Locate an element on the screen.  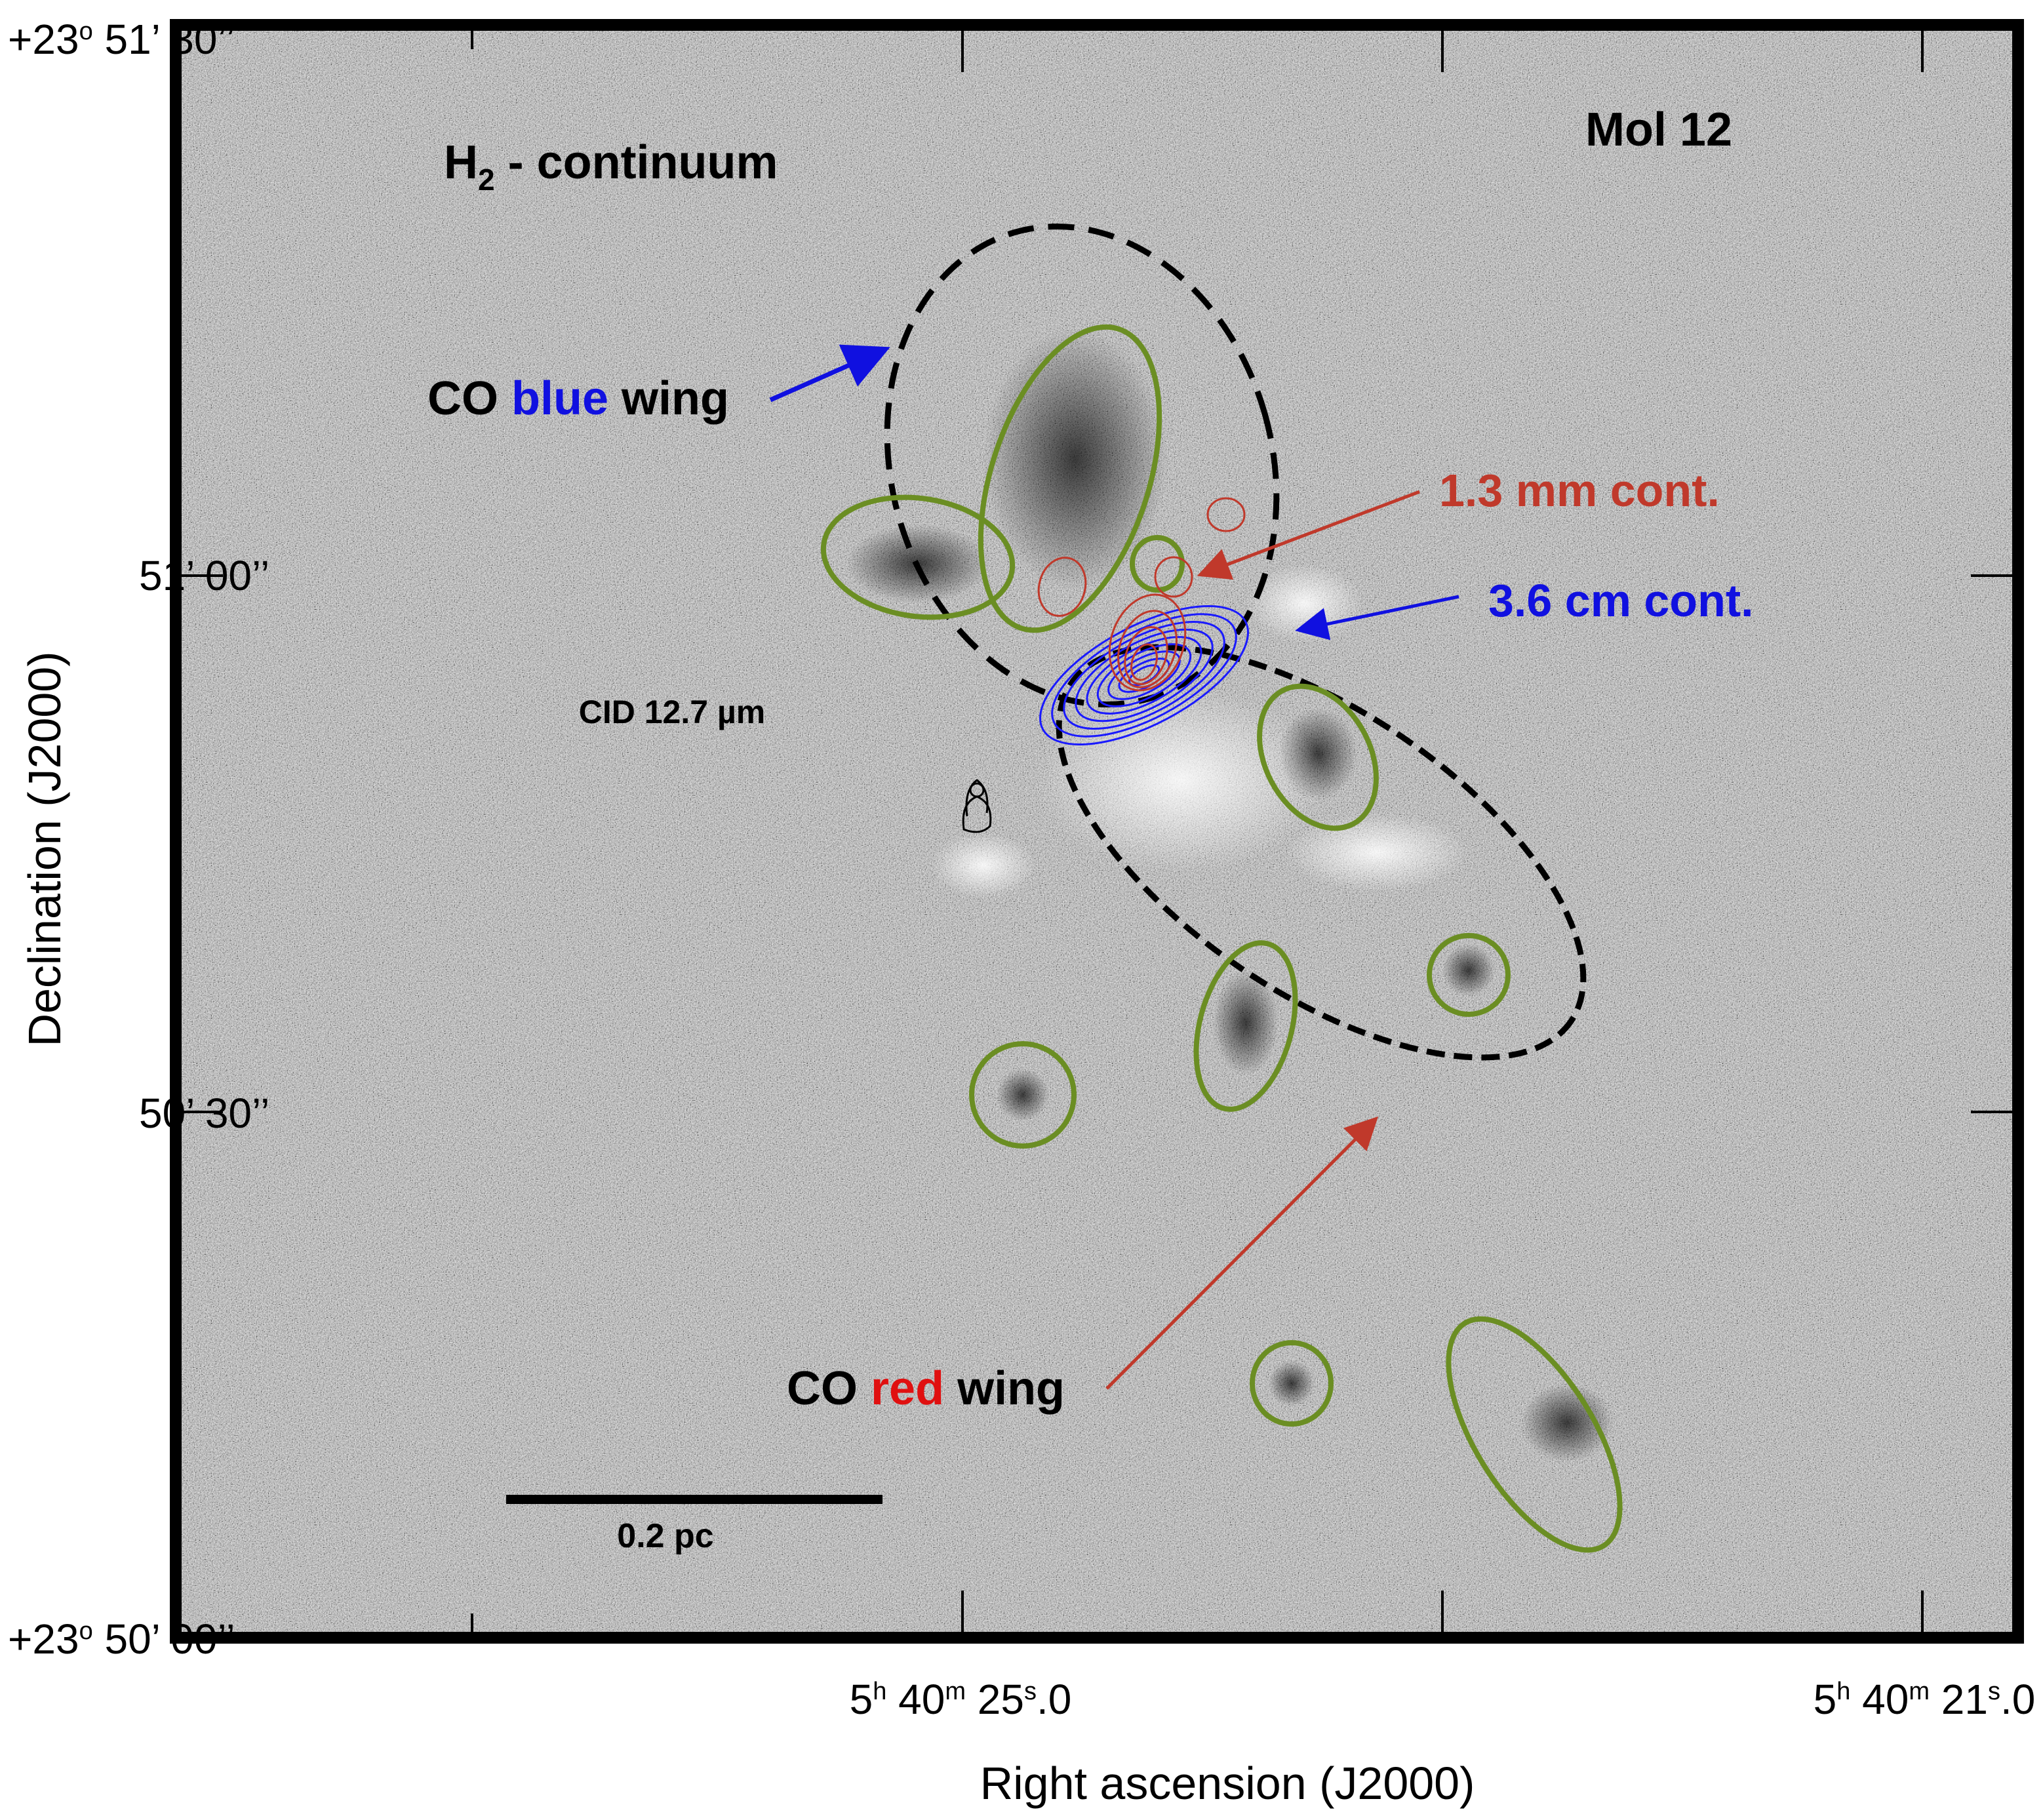
panel-title: Mol 12 is located at coordinates (1658, 130).